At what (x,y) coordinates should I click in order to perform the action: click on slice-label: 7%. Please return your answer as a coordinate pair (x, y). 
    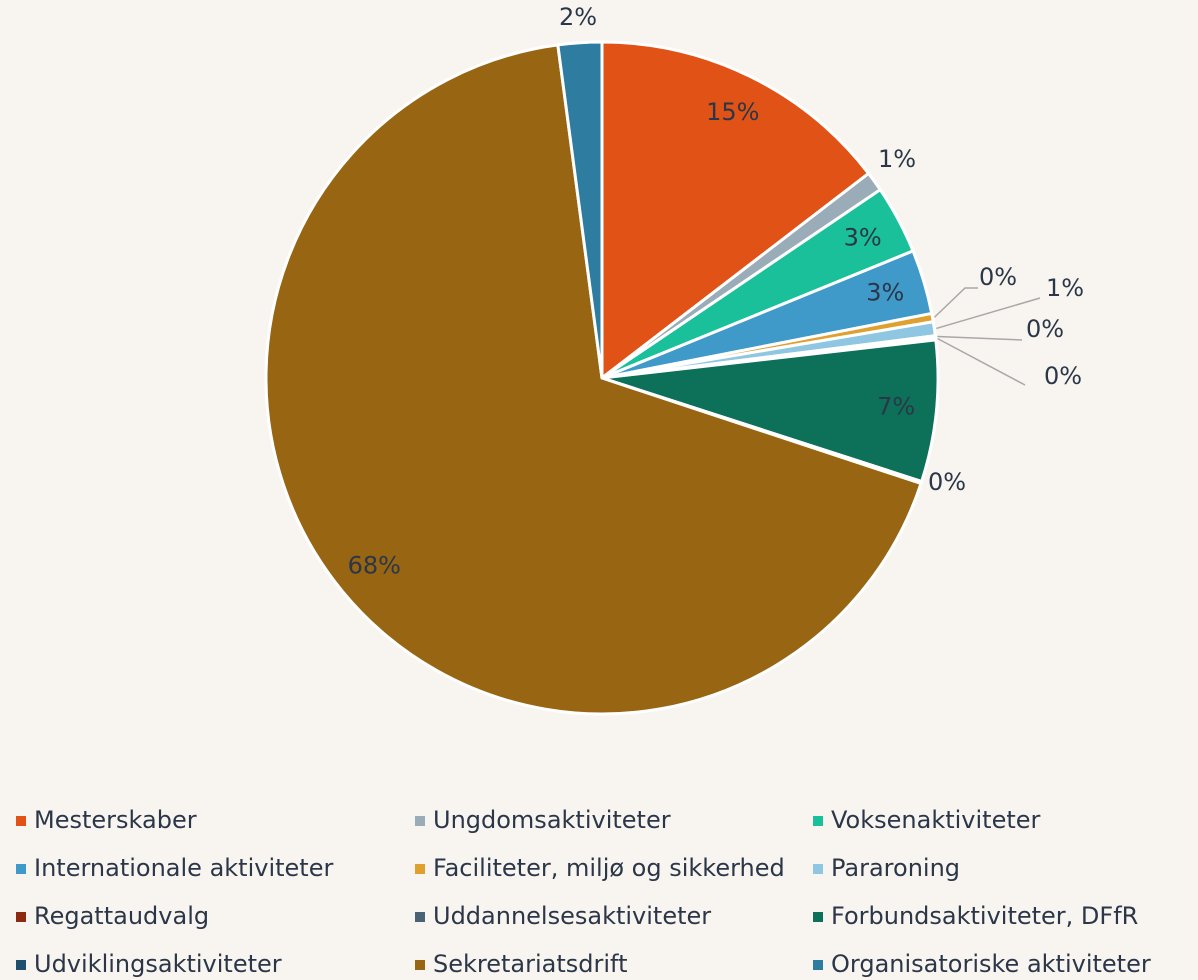
    Looking at the image, I should click on (896, 406).